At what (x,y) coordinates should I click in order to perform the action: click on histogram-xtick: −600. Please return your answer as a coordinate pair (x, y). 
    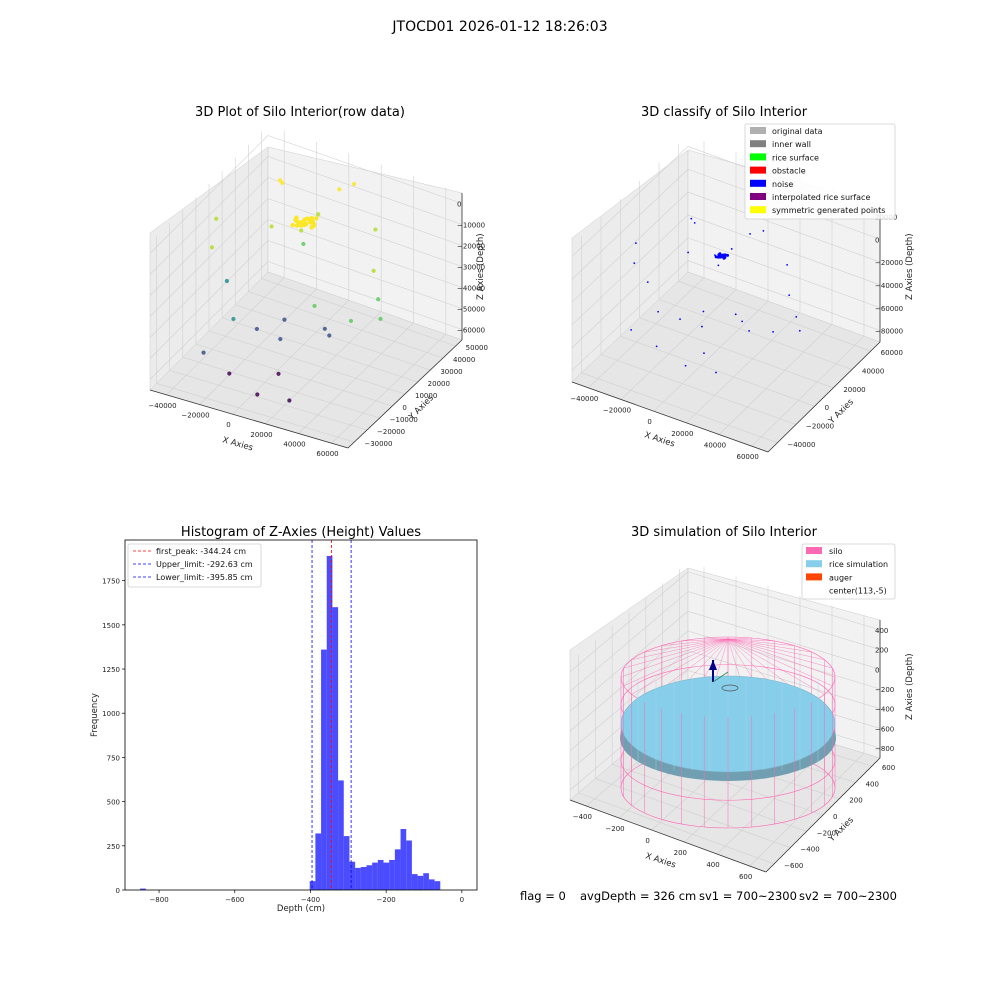
    Looking at the image, I should click on (234, 900).